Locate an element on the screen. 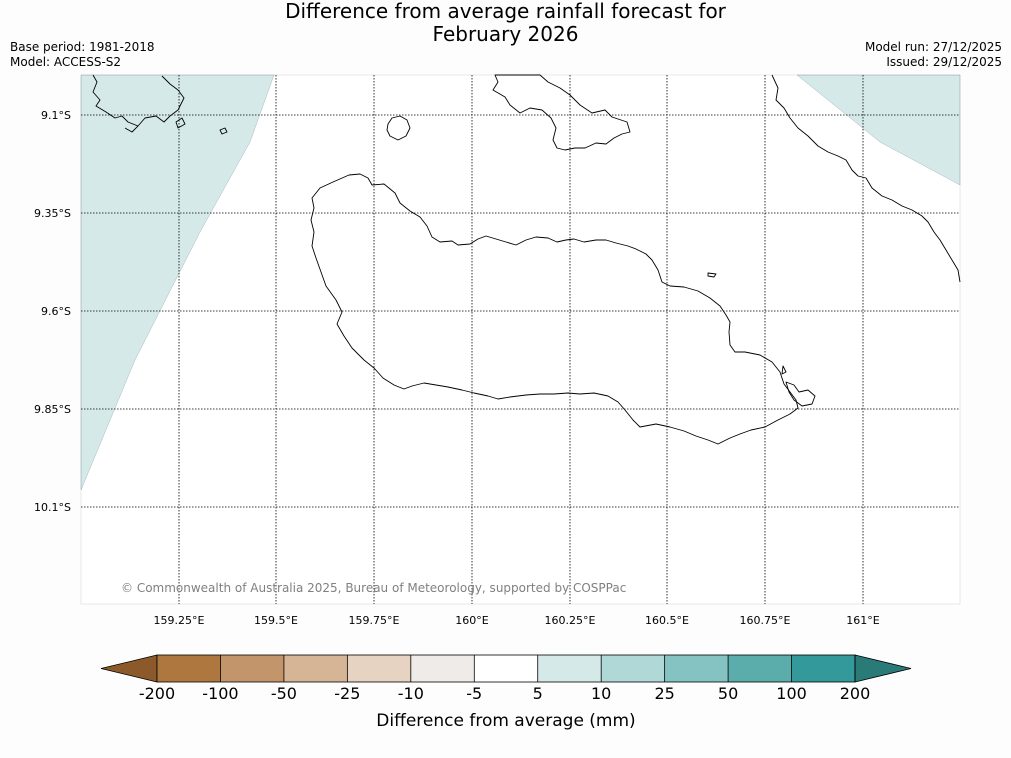 The width and height of the screenshot is (1011, 758). shaded-region-northeast is located at coordinates (878, 130).